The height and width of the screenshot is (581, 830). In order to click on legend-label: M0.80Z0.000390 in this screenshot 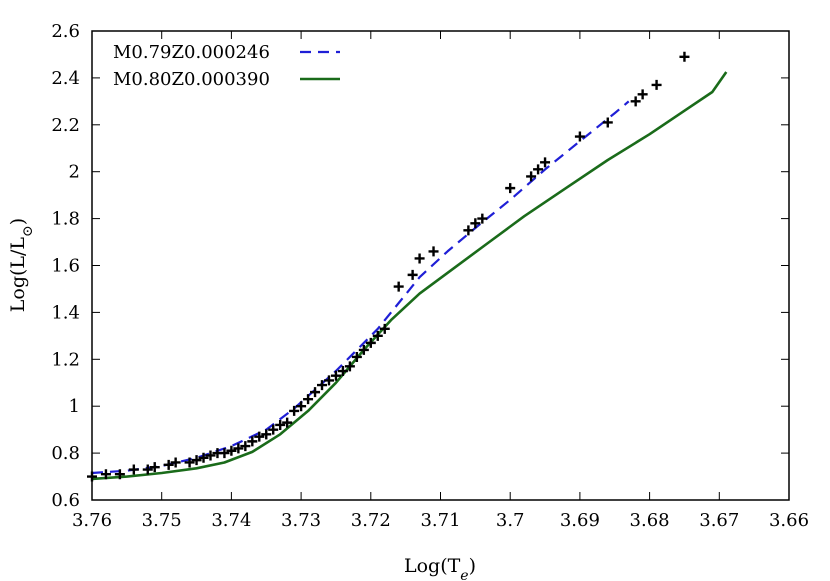, I will do `click(191, 79)`.